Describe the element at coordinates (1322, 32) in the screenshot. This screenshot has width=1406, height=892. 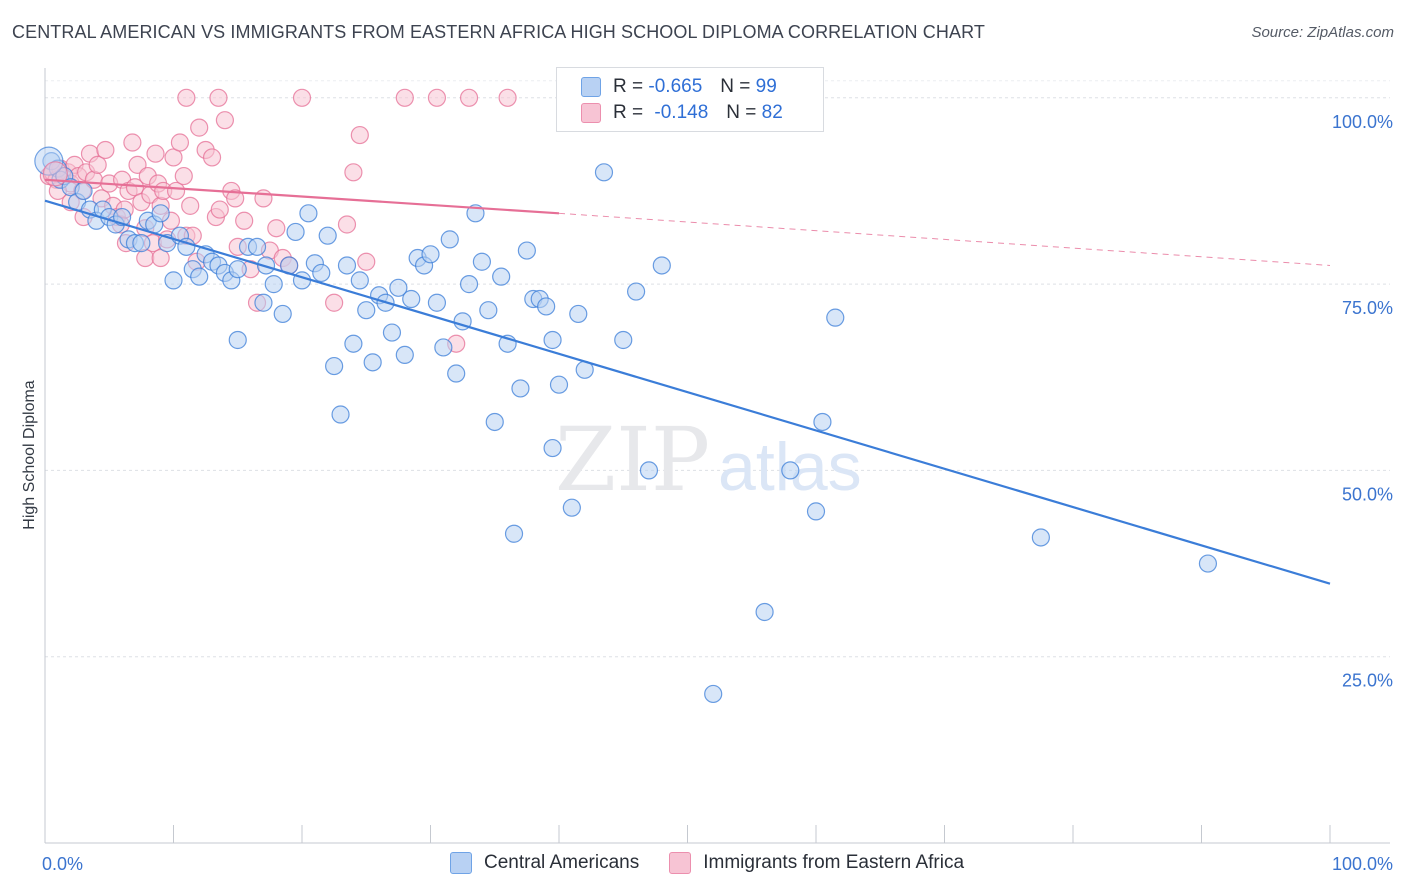
I see `source-label: Source: ZipAtlas.com` at that location.